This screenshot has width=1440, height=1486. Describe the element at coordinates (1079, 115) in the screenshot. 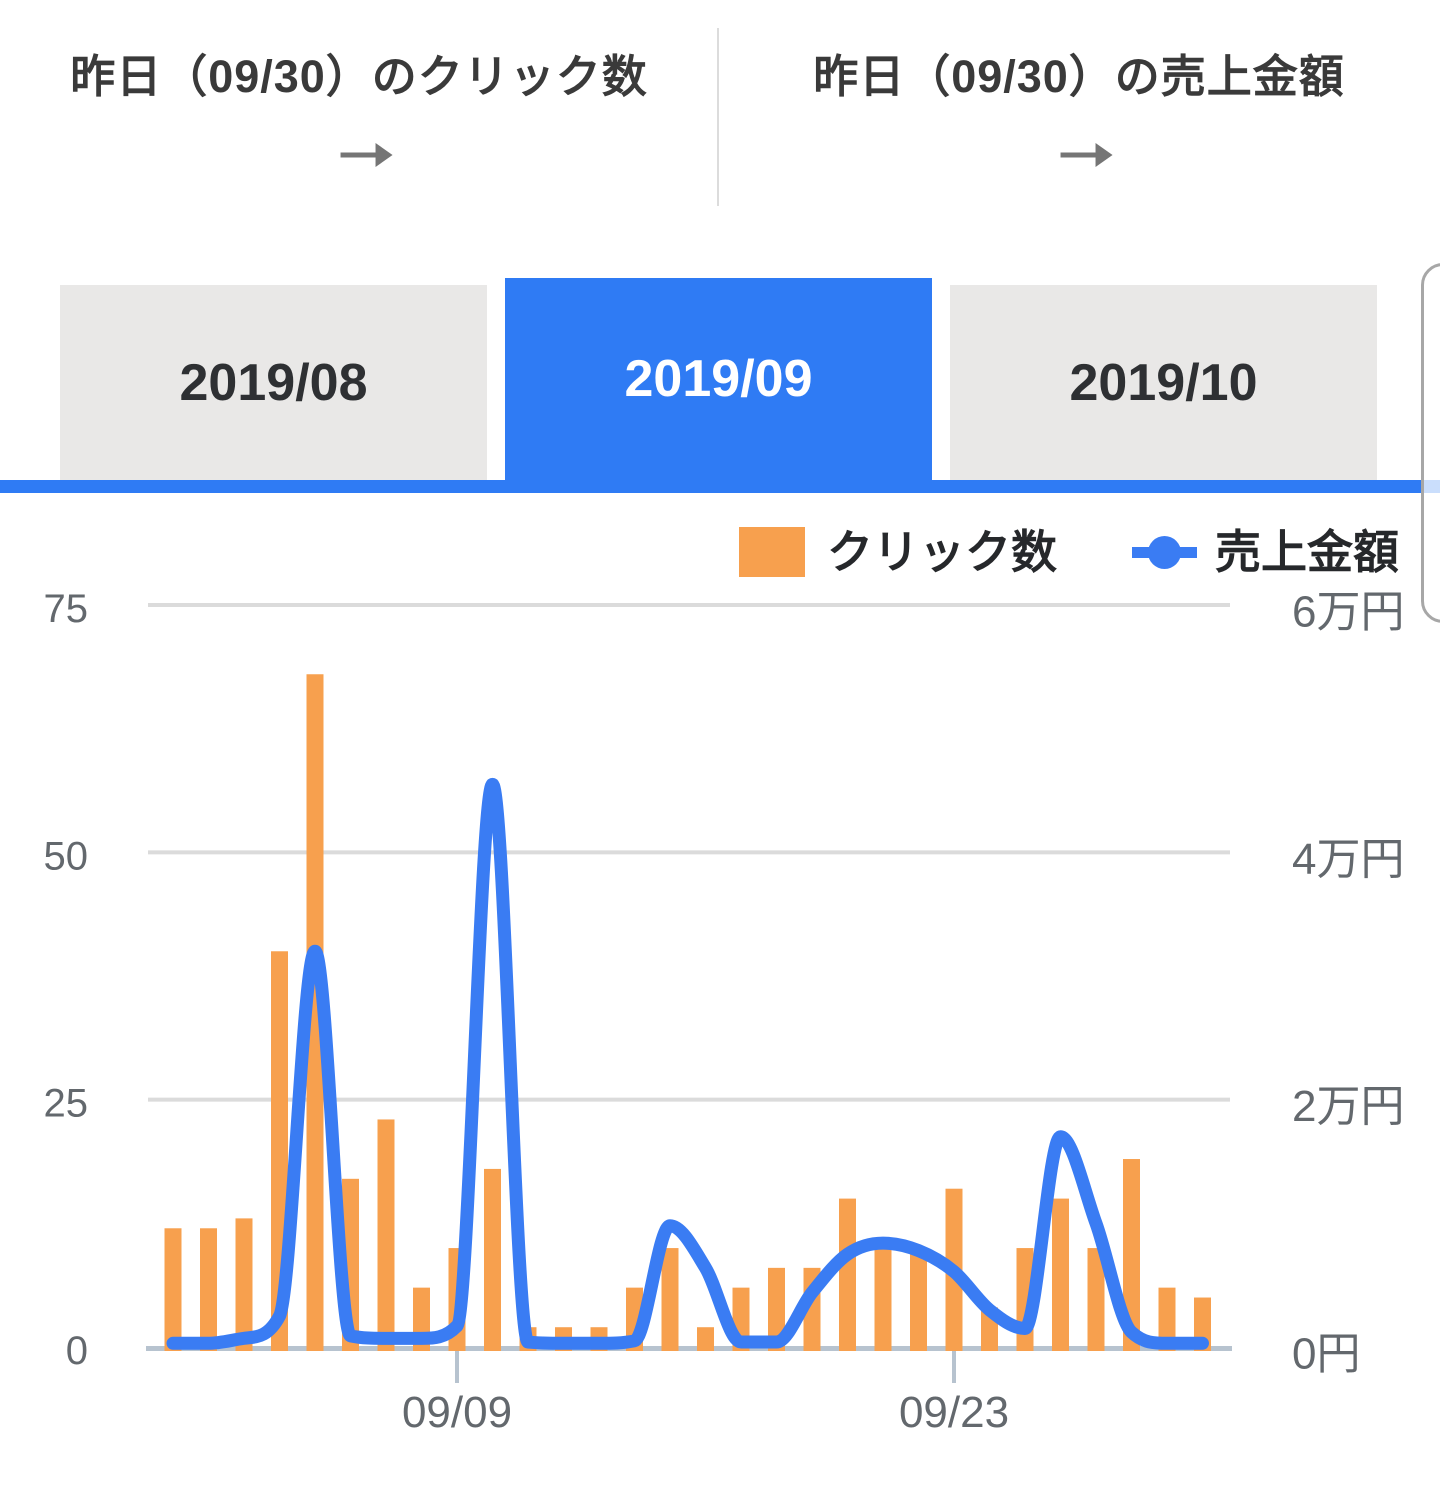

I see `kpi-card-sales: 昨日（09/30）の売上金額` at that location.